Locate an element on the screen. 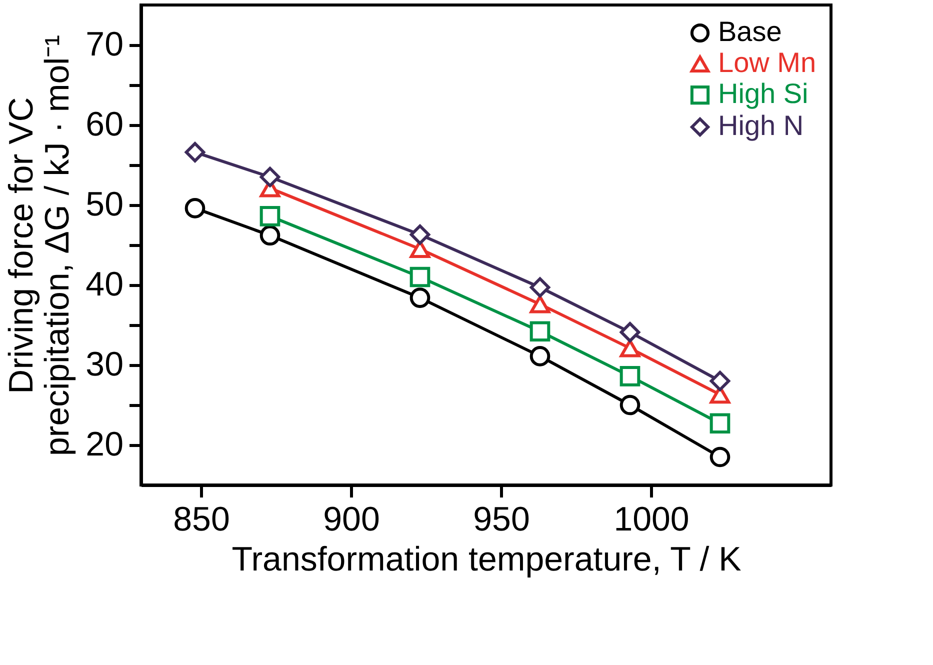 Image resolution: width=933 pixels, height=665 pixels. x-axis-title: Transformation temperature, T / K is located at coordinates (487, 559).